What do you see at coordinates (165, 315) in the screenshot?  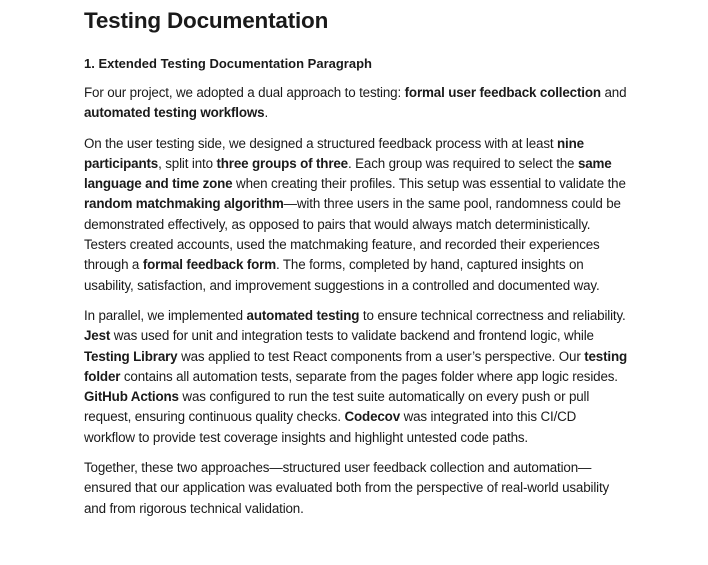 I see `text-run: In parallel, we implemented` at bounding box center [165, 315].